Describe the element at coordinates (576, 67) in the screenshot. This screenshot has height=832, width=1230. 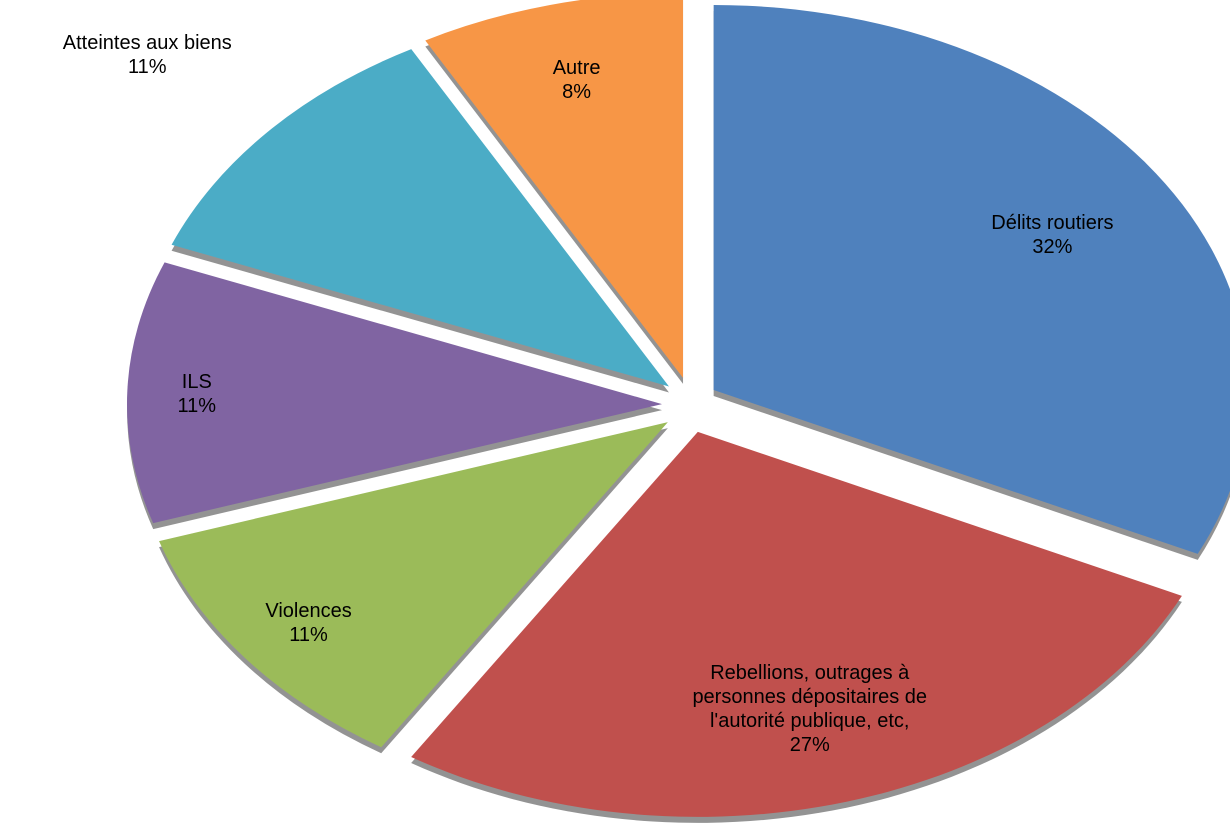
I see `category-label: Autre` at that location.